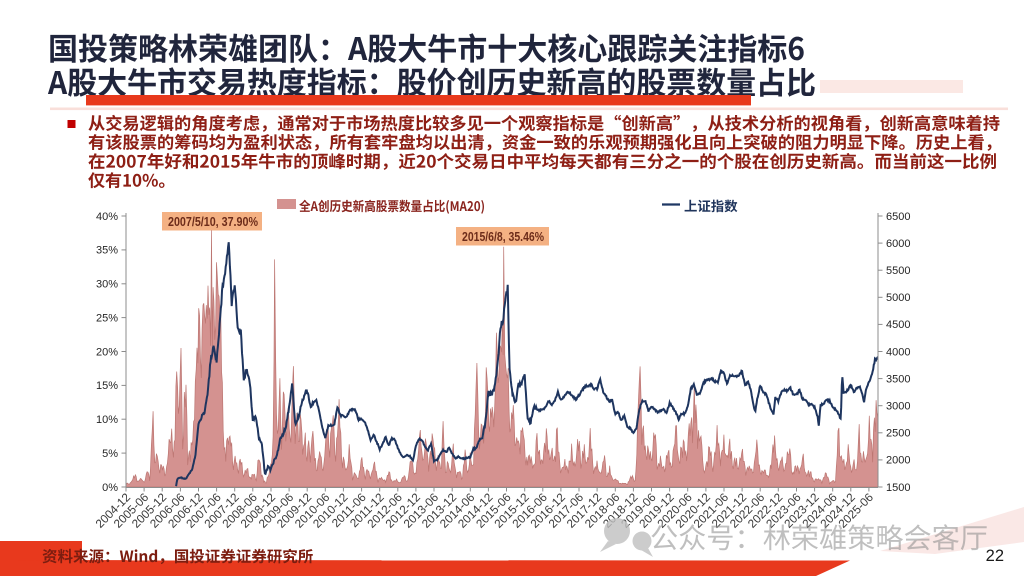  What do you see at coordinates (107, 217) in the screenshot?
I see `svg-text: 40%` at bounding box center [107, 217].